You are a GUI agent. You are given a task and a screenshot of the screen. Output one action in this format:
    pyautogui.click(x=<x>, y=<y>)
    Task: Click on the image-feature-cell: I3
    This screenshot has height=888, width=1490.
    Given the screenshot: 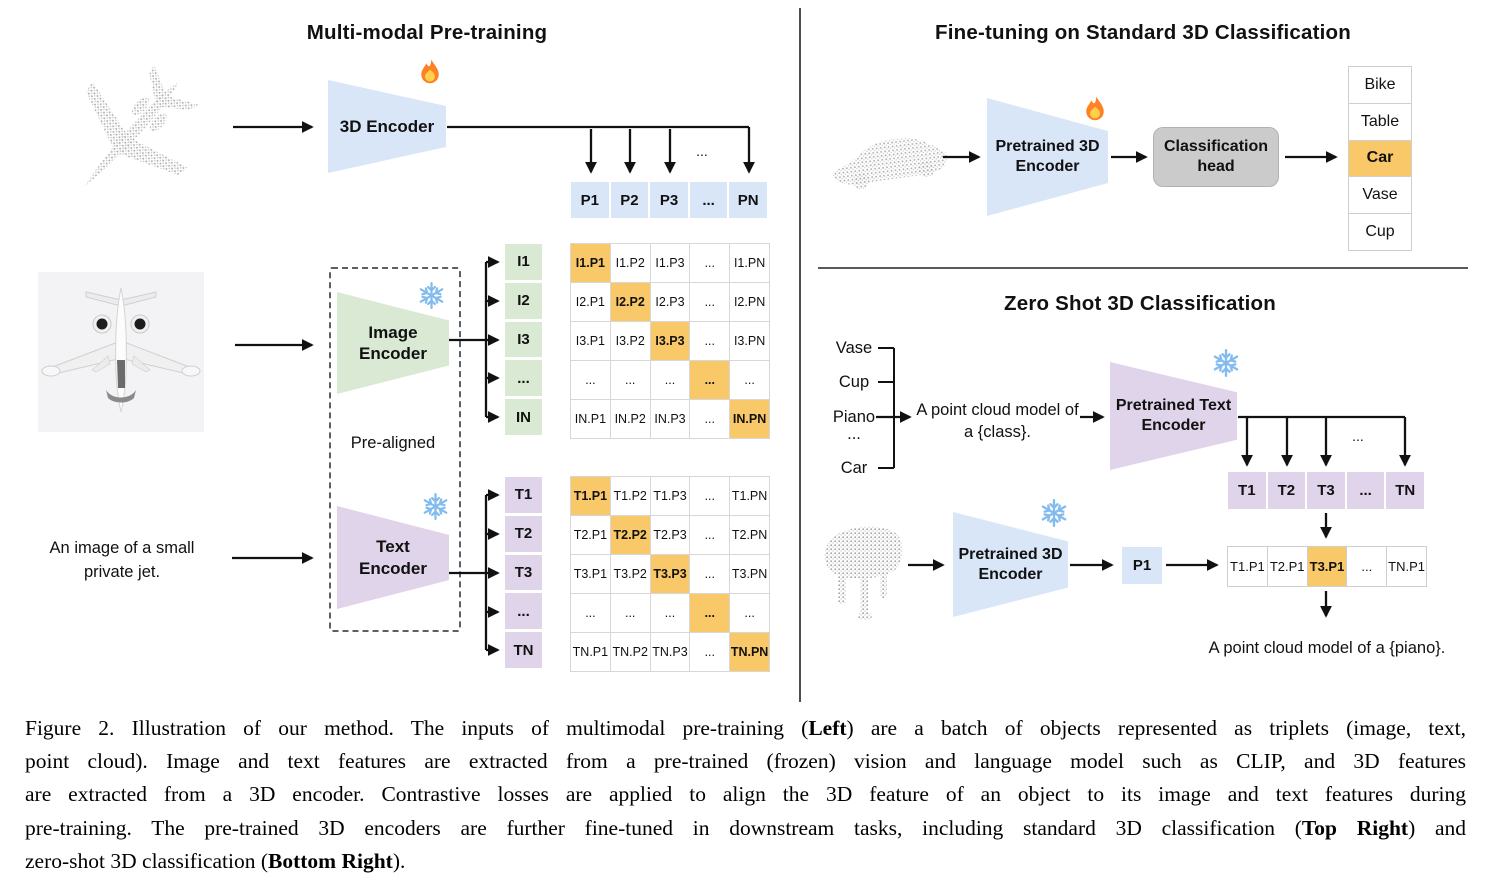 What is the action you would take?
    pyautogui.click(x=523, y=339)
    